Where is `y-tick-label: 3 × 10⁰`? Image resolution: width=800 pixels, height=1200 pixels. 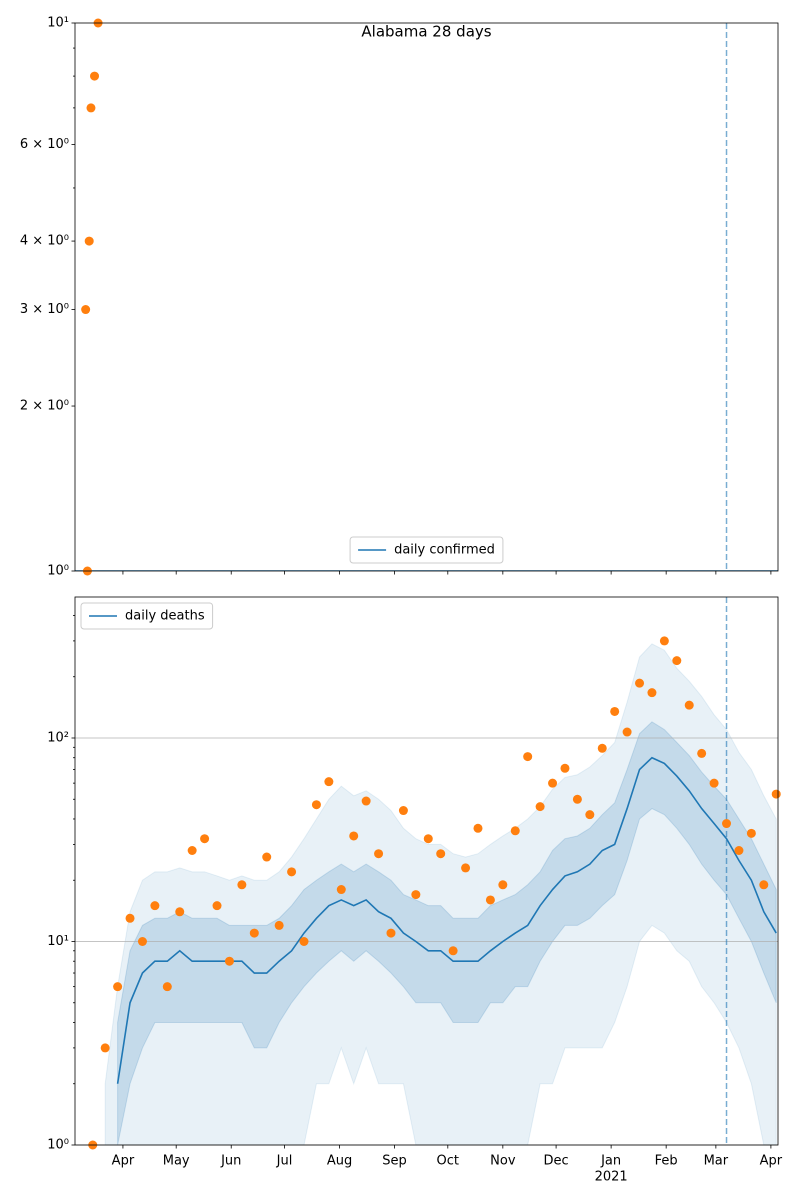 y-tick-label: 3 × 10⁰ is located at coordinates (44, 309).